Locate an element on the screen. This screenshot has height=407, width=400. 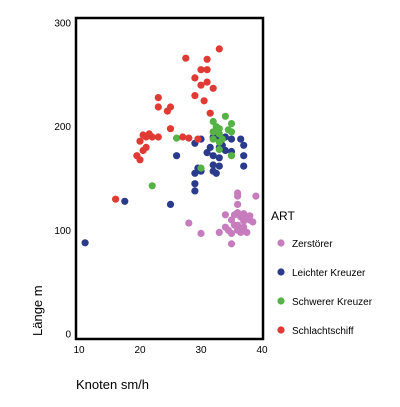
legend-label: Schlachtschiff is located at coordinates (323, 331).